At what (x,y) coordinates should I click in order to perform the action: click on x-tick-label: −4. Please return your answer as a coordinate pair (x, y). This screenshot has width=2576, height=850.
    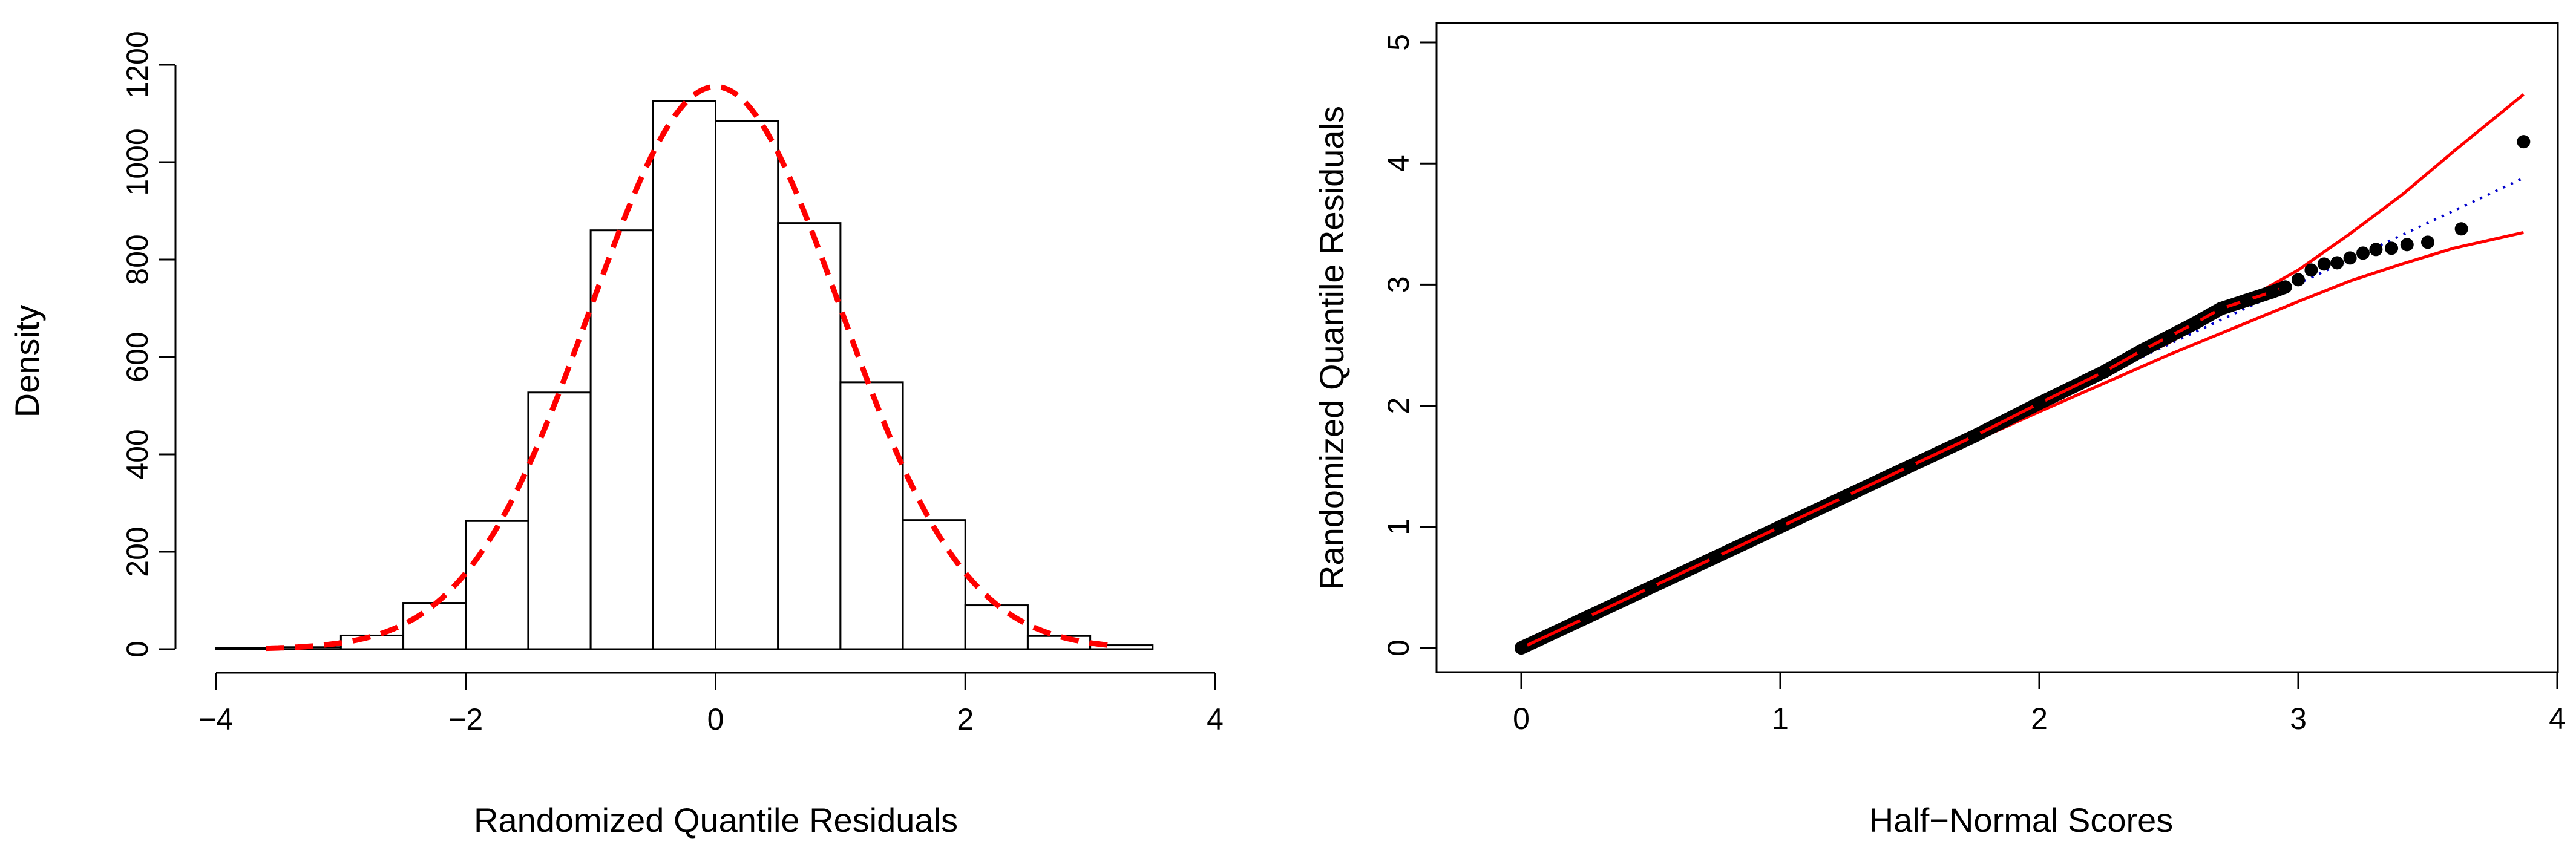
    Looking at the image, I should click on (215, 719).